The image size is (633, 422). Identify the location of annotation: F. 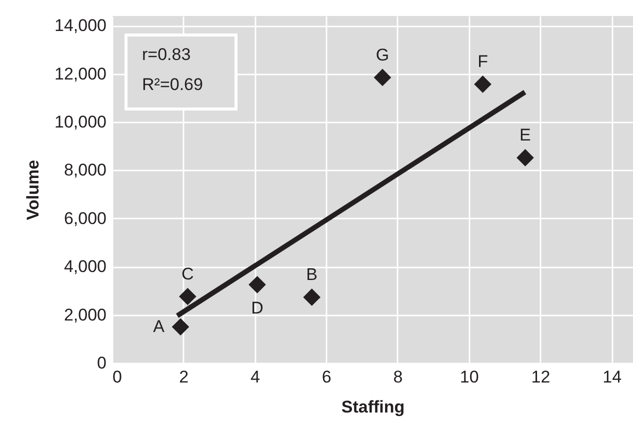
(483, 62).